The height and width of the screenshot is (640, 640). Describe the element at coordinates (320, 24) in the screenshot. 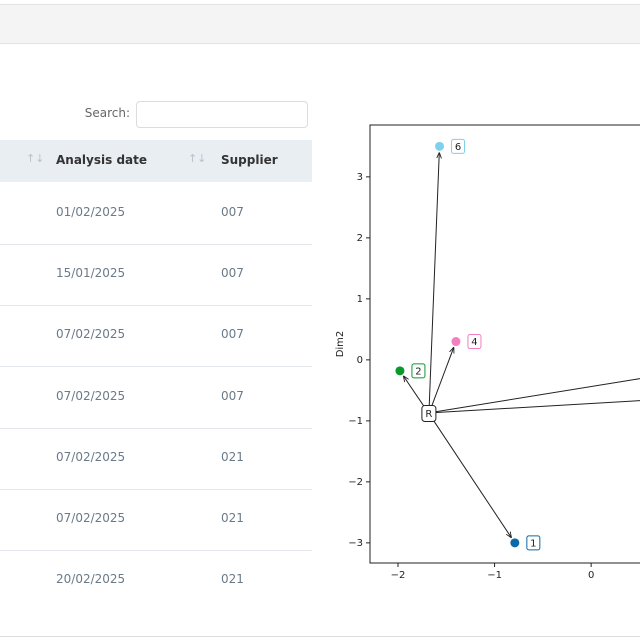

I see `top-bar` at that location.